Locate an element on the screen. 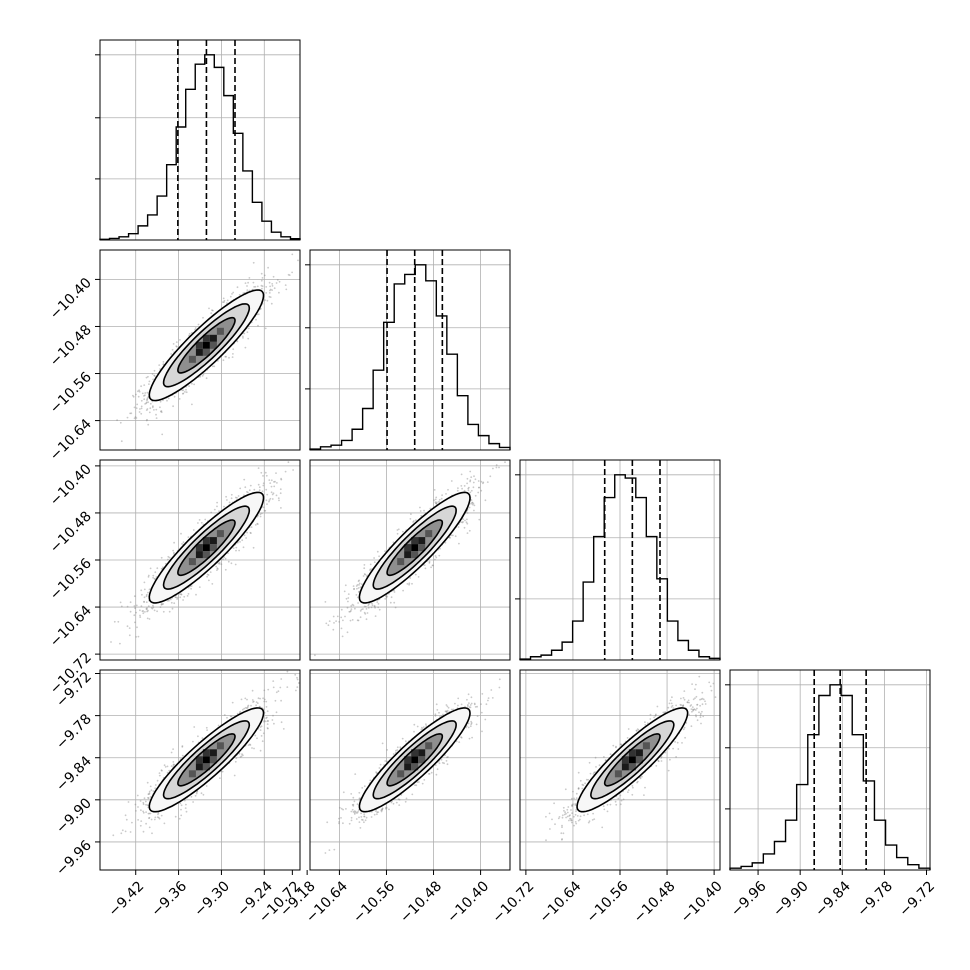 This screenshot has height=970, width=970. density-cell is located at coordinates (206, 338).